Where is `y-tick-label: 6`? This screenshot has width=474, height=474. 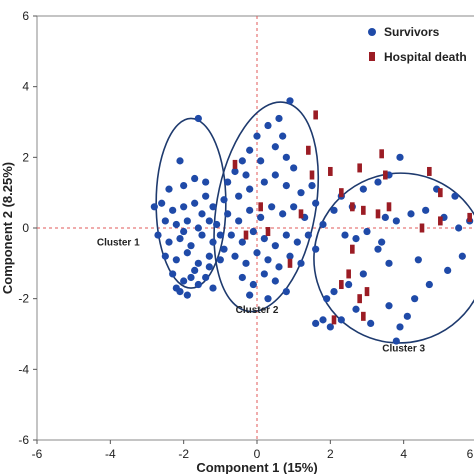 y-tick-label: 6 is located at coordinates (25, 16).